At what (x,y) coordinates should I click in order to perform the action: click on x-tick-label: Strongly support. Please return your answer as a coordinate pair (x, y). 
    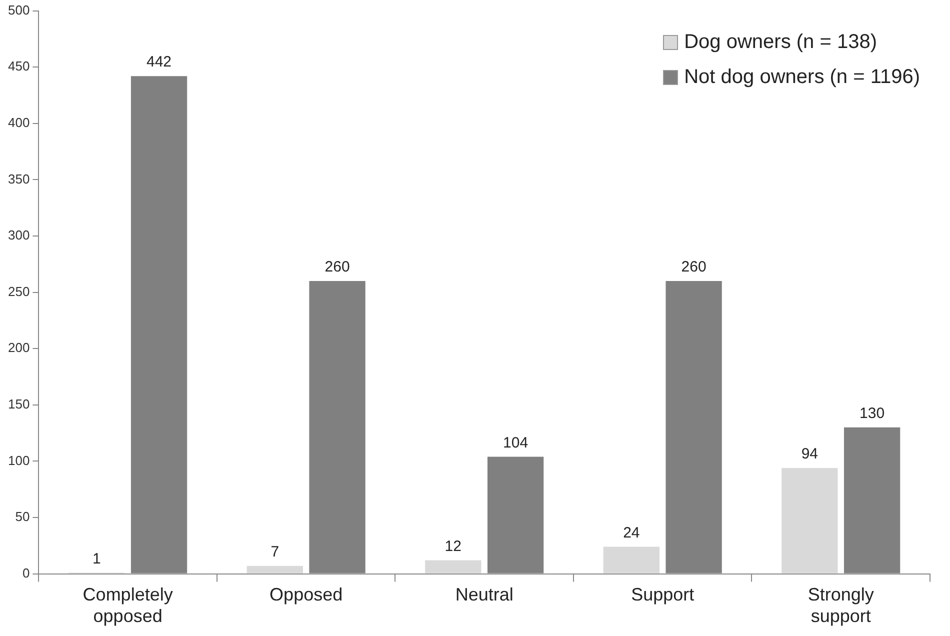
    Looking at the image, I should click on (841, 605).